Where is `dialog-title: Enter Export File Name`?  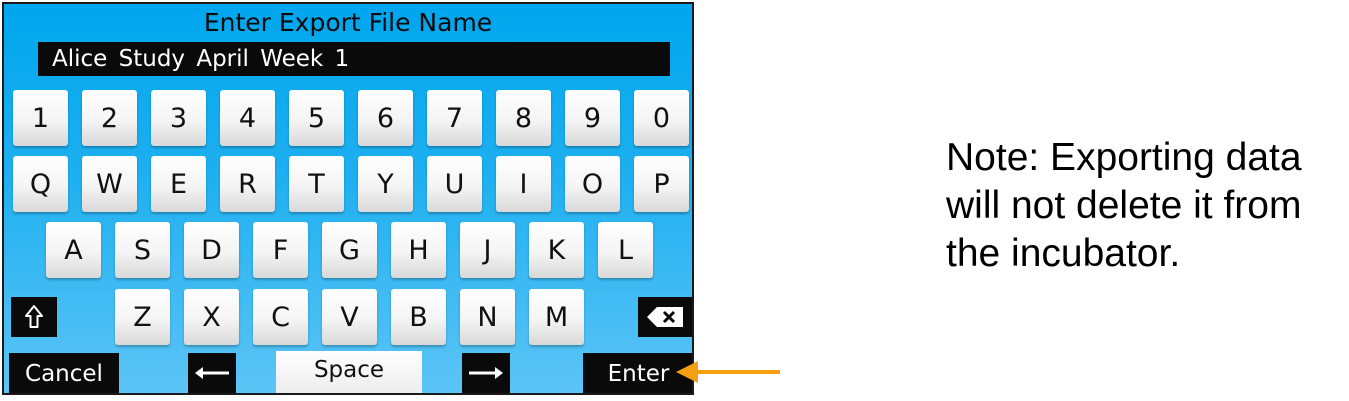
dialog-title: Enter Export File Name is located at coordinates (348, 22).